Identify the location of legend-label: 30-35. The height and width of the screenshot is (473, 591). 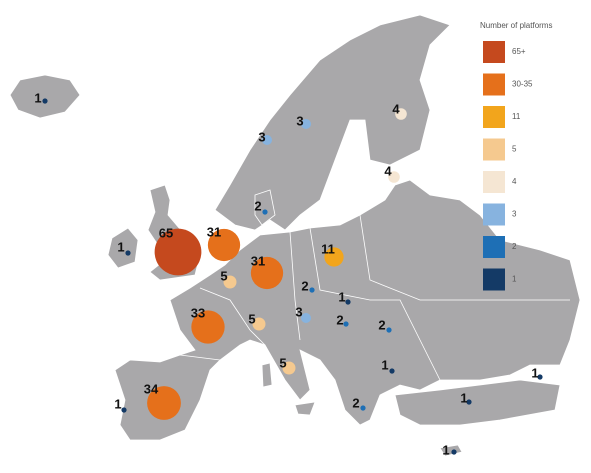
(522, 84).